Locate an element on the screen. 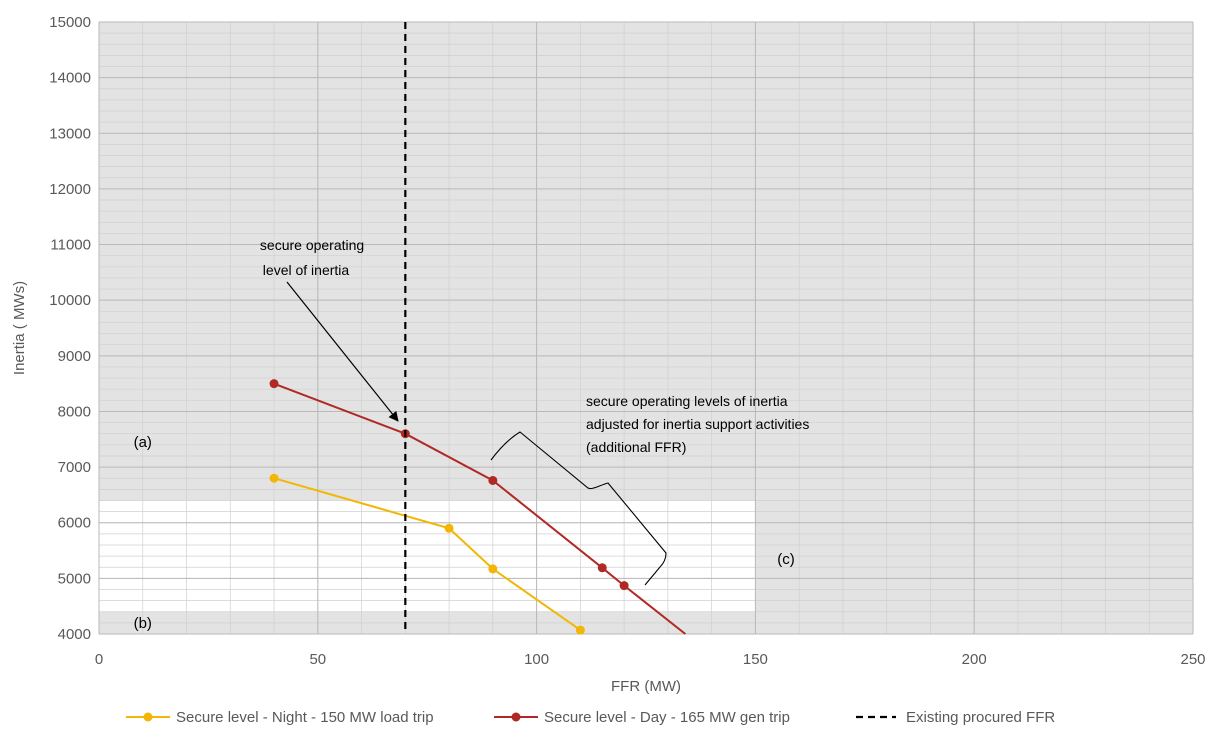  y-axis-title: Inertia ( MWs) is located at coordinates (19, 328).